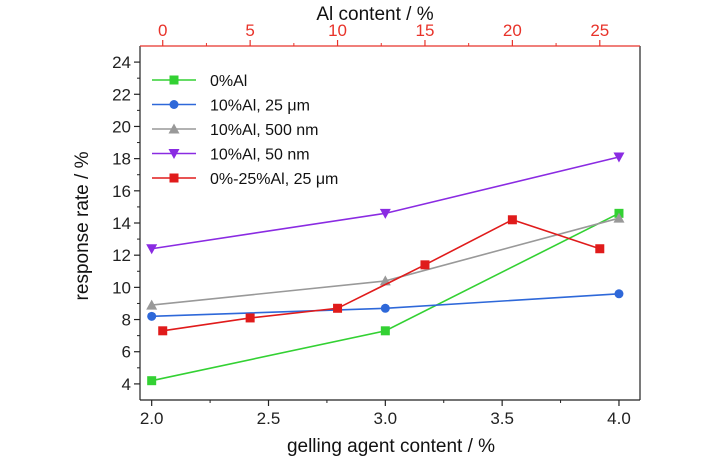  What do you see at coordinates (121, 255) in the screenshot?
I see `y-tick-label: 12` at bounding box center [121, 255].